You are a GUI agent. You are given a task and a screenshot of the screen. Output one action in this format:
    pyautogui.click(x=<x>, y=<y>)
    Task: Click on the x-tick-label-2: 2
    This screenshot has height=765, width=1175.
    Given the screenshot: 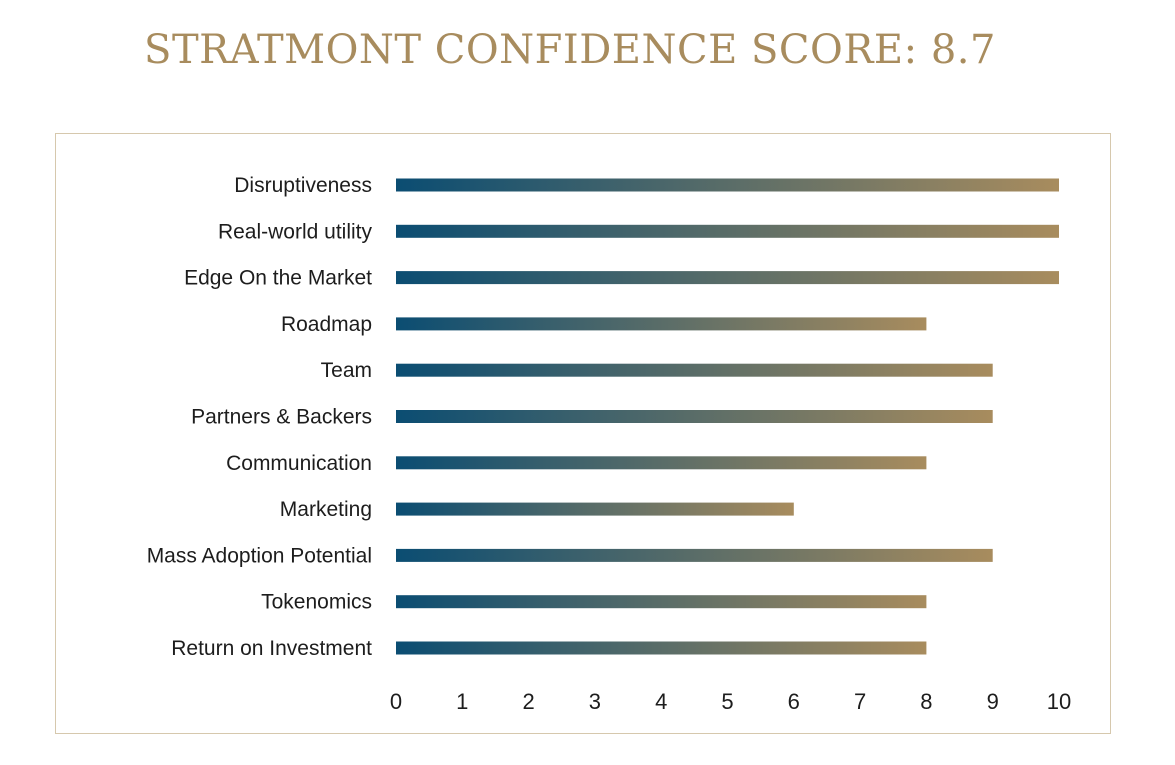 What is the action you would take?
    pyautogui.click(x=528, y=701)
    